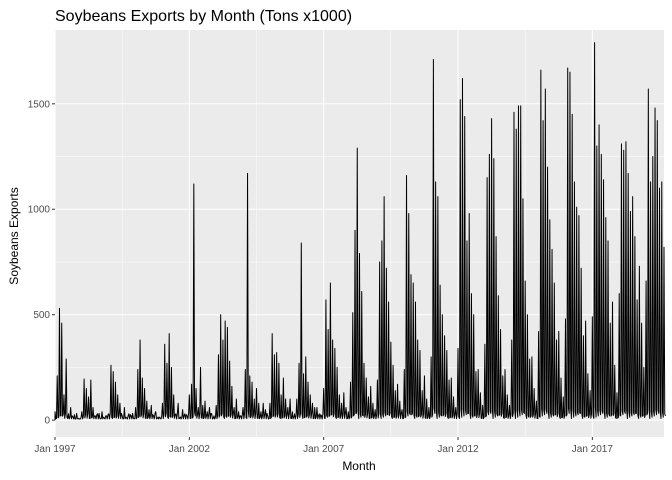 This screenshot has width=672, height=480. Describe the element at coordinates (41, 315) in the screenshot. I see `y-tick-label: 500` at that location.